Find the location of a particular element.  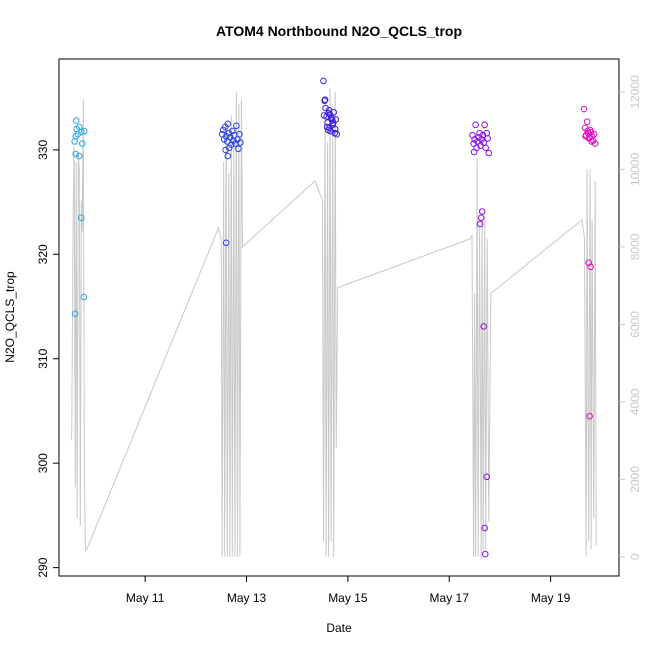

x-tick-label: May 17 is located at coordinates (450, 598).